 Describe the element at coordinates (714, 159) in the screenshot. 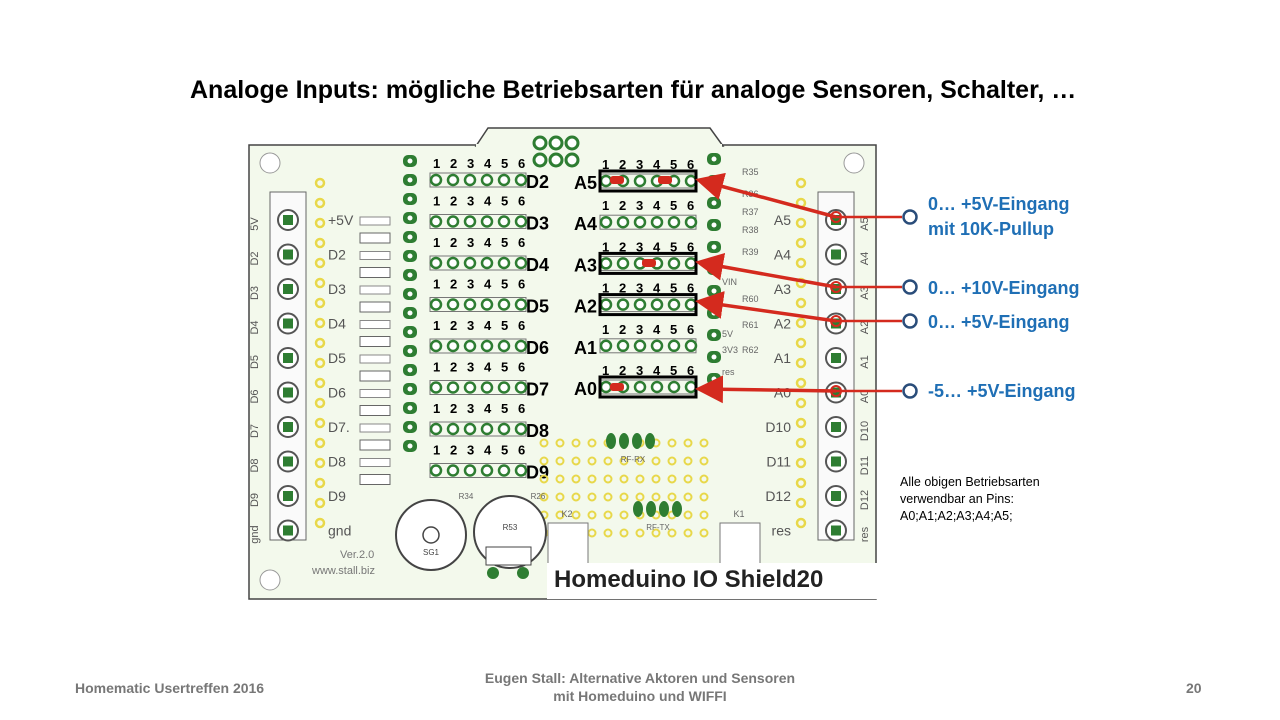

I see `center-right-pad-hole` at that location.